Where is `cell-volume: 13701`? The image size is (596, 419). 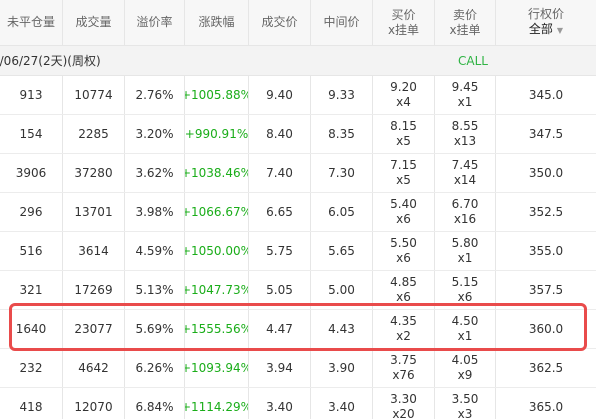 cell-volume: 13701 is located at coordinates (94, 212).